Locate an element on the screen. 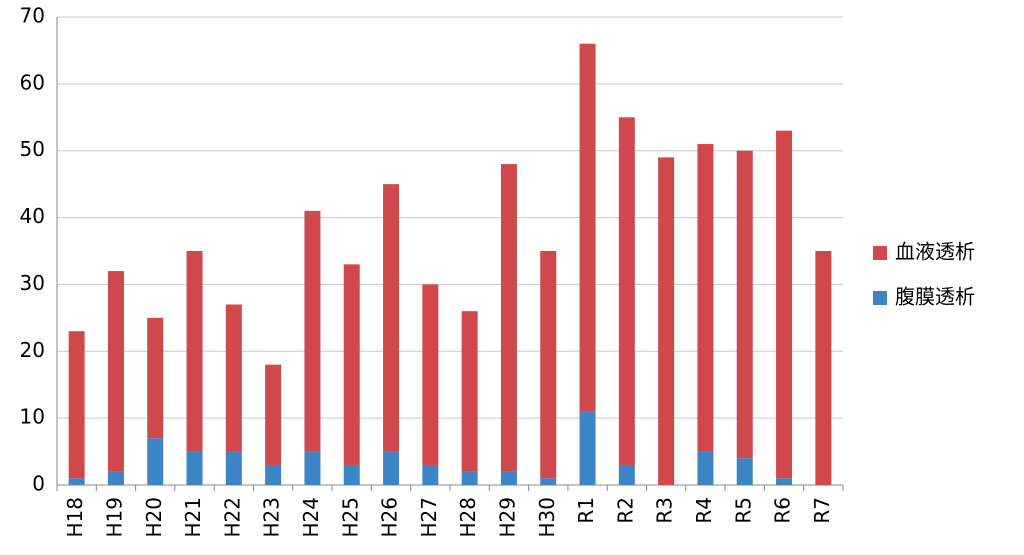 The width and height of the screenshot is (1024, 555). x-tick-label: H21 is located at coordinates (193, 517).